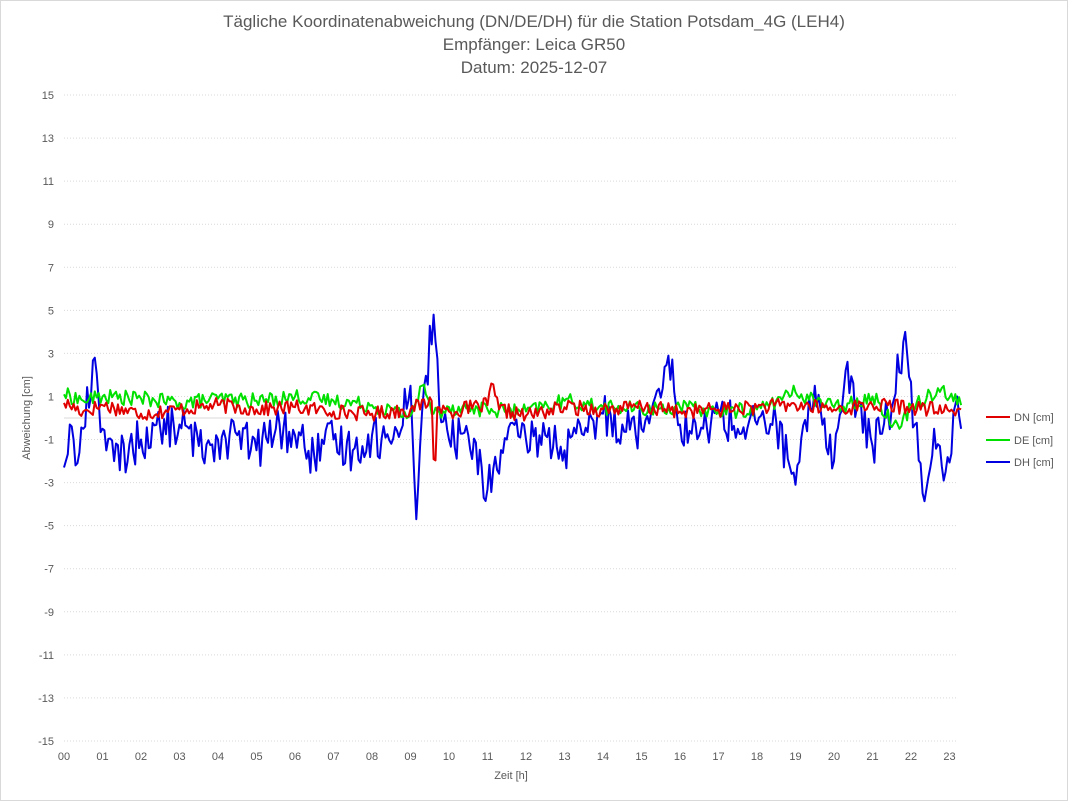 This screenshot has height=801, width=1068. Describe the element at coordinates (48, 182) in the screenshot. I see `y-tick-label: 11` at that location.